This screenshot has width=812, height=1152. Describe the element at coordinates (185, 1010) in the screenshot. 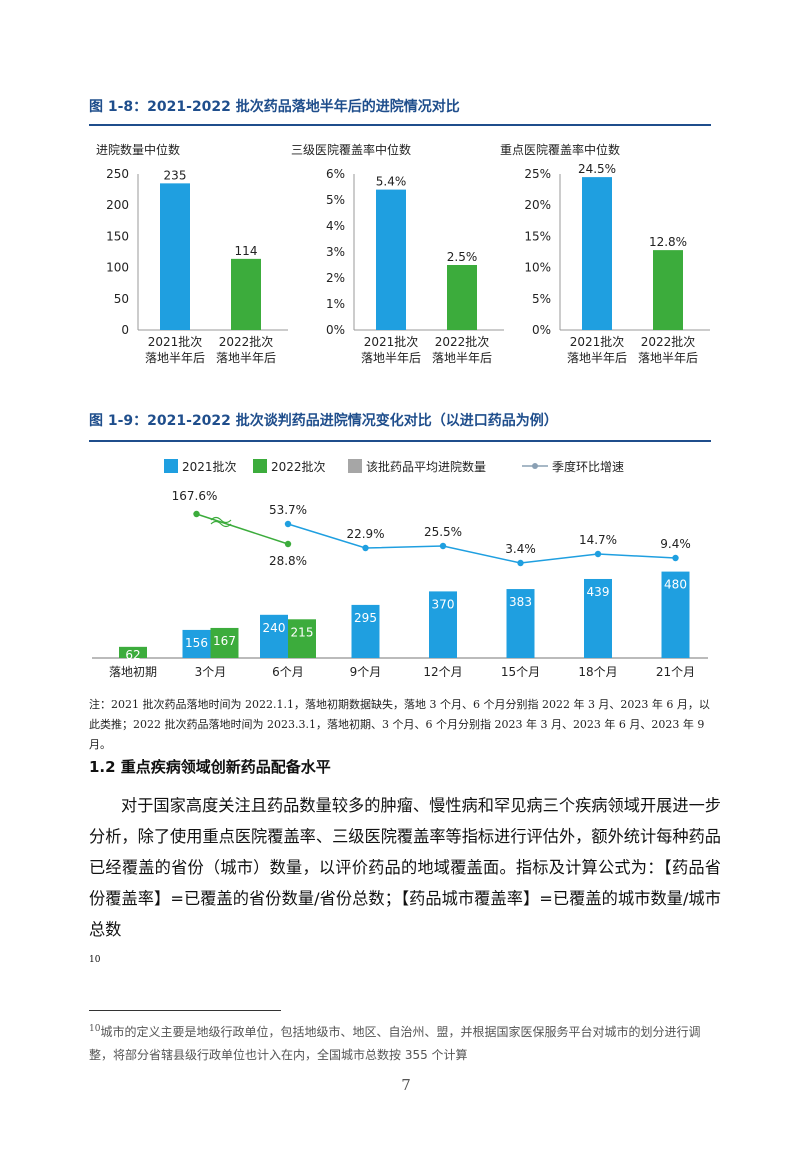

I see `footnote-rule` at that location.